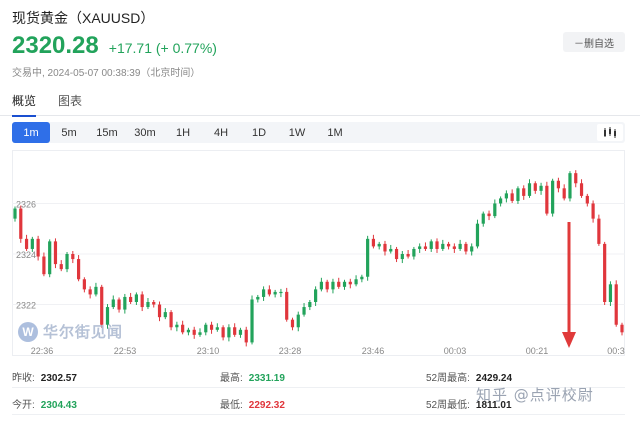  What do you see at coordinates (107, 132) in the screenshot?
I see `period-15m: 15m` at bounding box center [107, 132].